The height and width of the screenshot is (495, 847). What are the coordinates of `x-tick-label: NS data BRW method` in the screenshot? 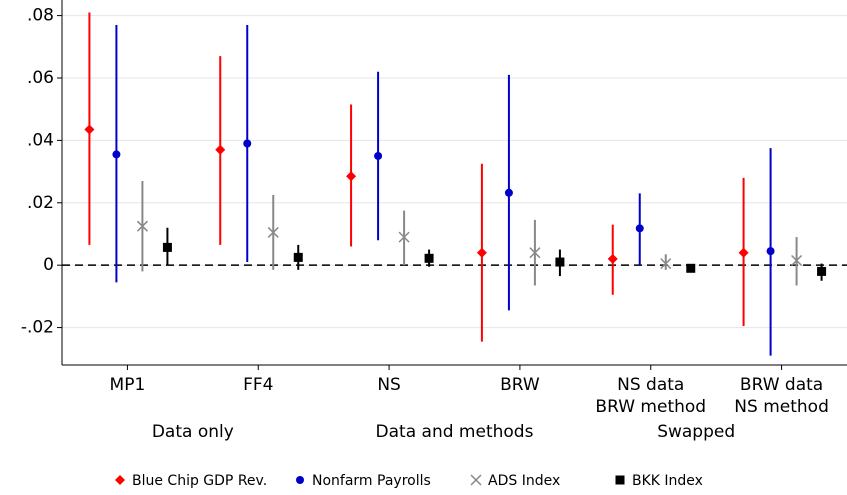 It's located at (650, 396).